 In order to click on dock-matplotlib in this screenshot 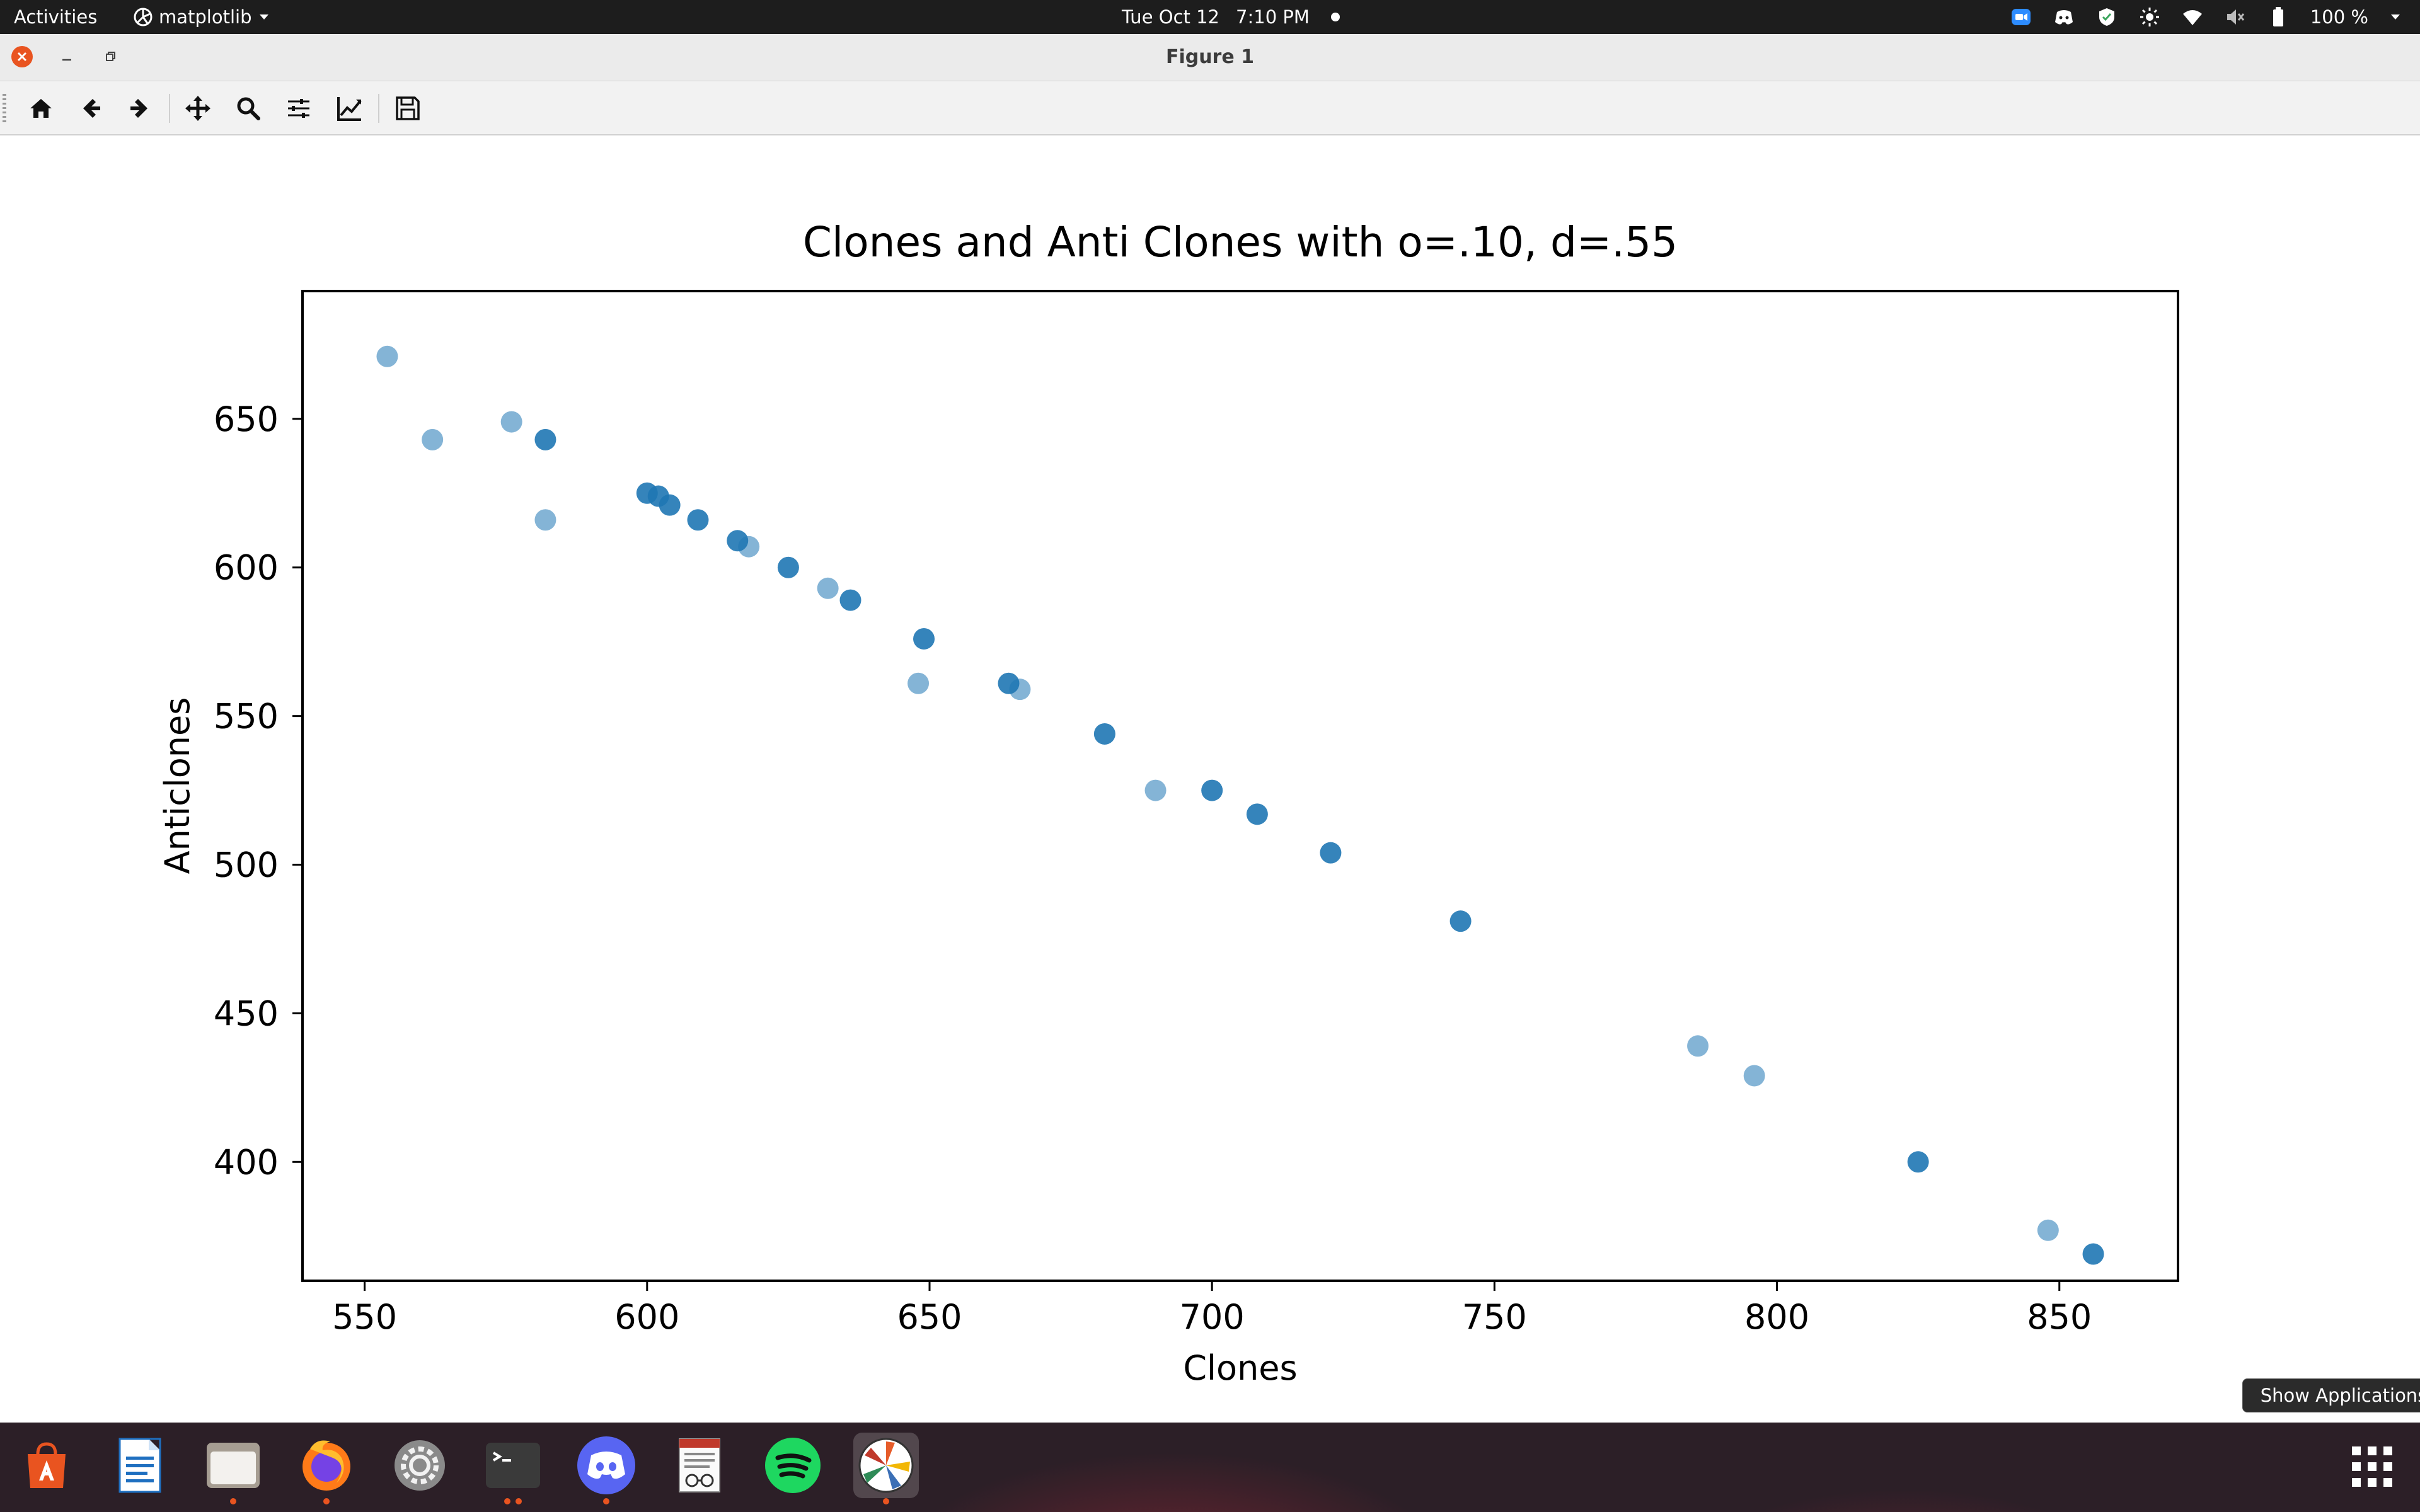, I will do `click(886, 1468)`.